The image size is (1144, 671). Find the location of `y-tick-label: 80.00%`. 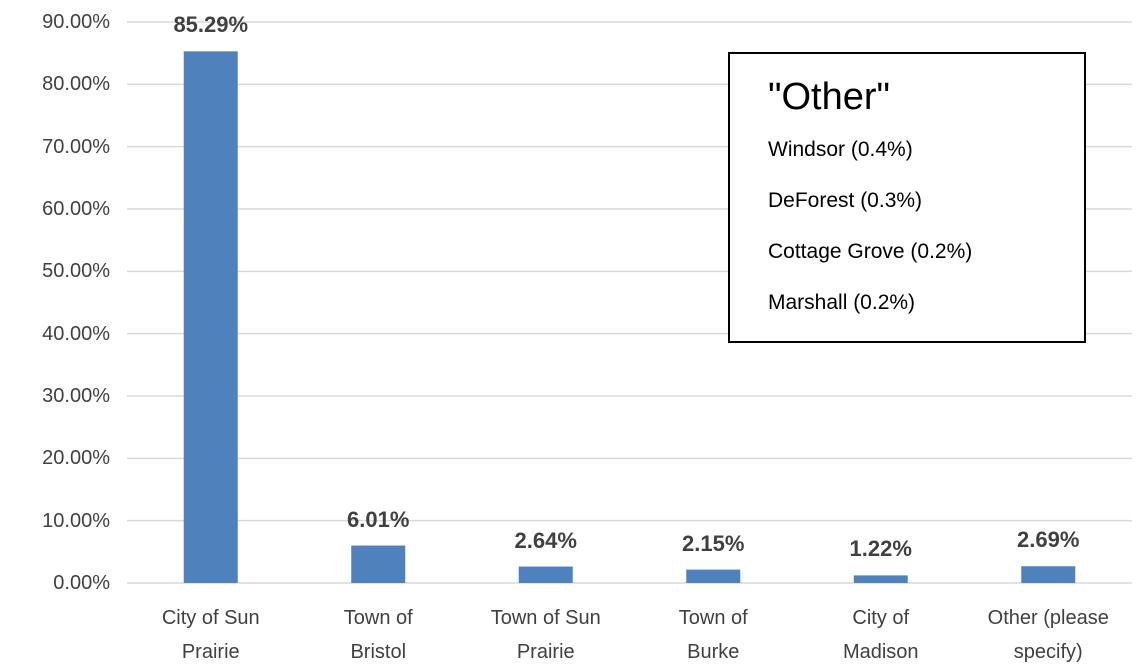

y-tick-label: 80.00% is located at coordinates (76, 84).